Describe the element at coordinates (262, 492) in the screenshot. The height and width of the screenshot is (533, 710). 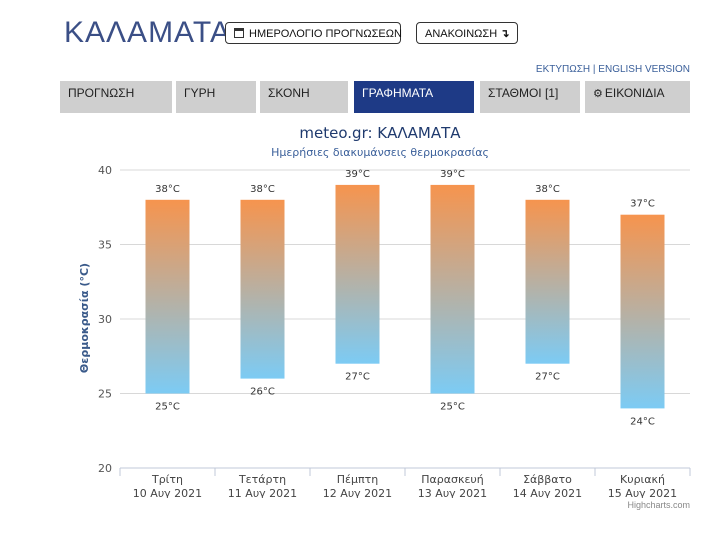
I see `x-tick-date-label: 11 Αυγ 2021` at that location.